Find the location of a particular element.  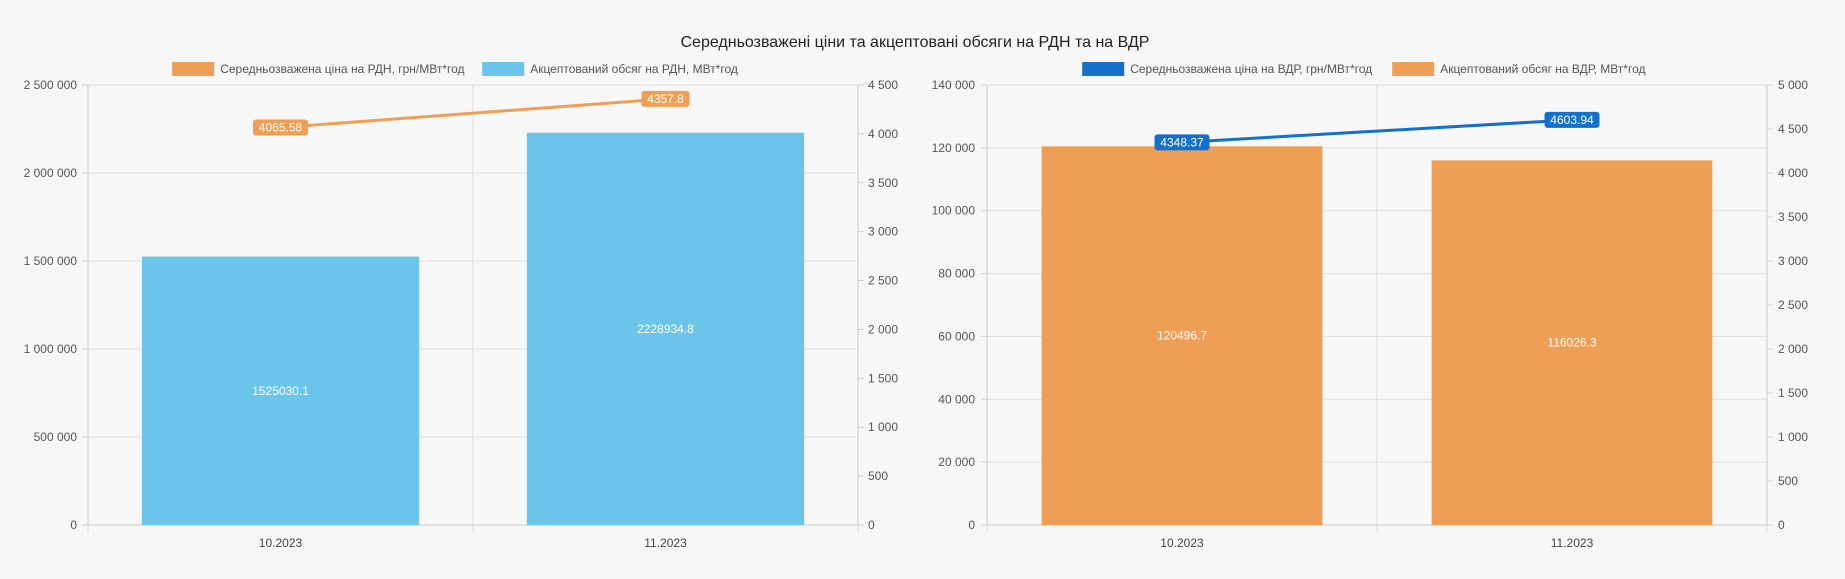

y-left-tick-label: 80 000 is located at coordinates (956, 274).